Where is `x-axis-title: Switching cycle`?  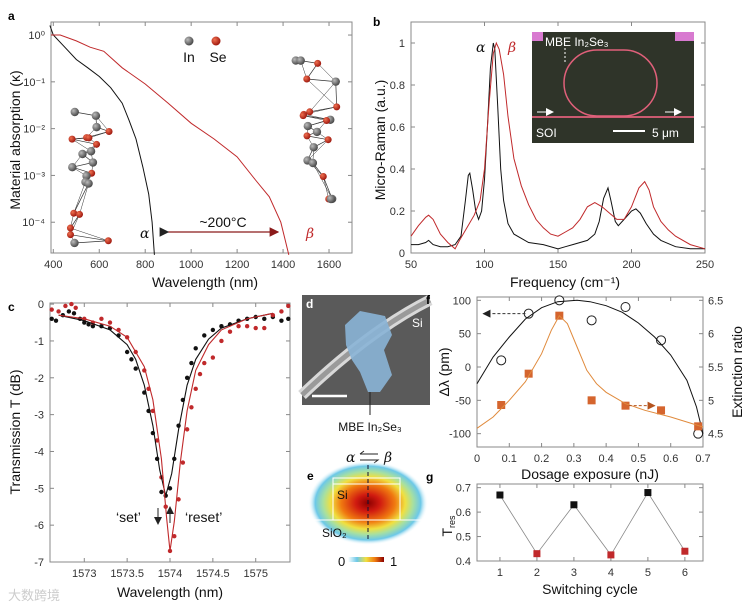 x-axis-title: Switching cycle is located at coordinates (590, 589).